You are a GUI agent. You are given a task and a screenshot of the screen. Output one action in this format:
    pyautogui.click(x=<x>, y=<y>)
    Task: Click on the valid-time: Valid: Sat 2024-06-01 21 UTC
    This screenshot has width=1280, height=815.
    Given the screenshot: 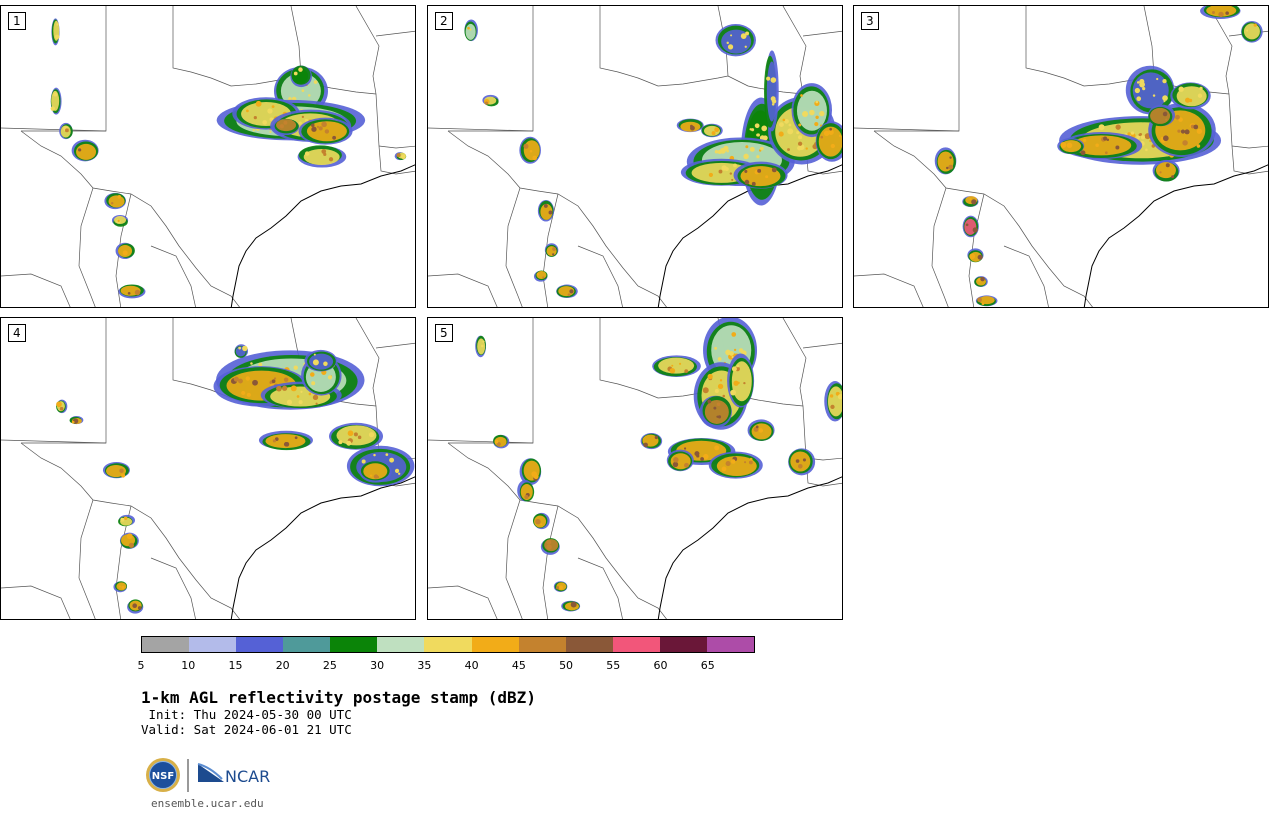 What is the action you would take?
    pyautogui.click(x=246, y=729)
    